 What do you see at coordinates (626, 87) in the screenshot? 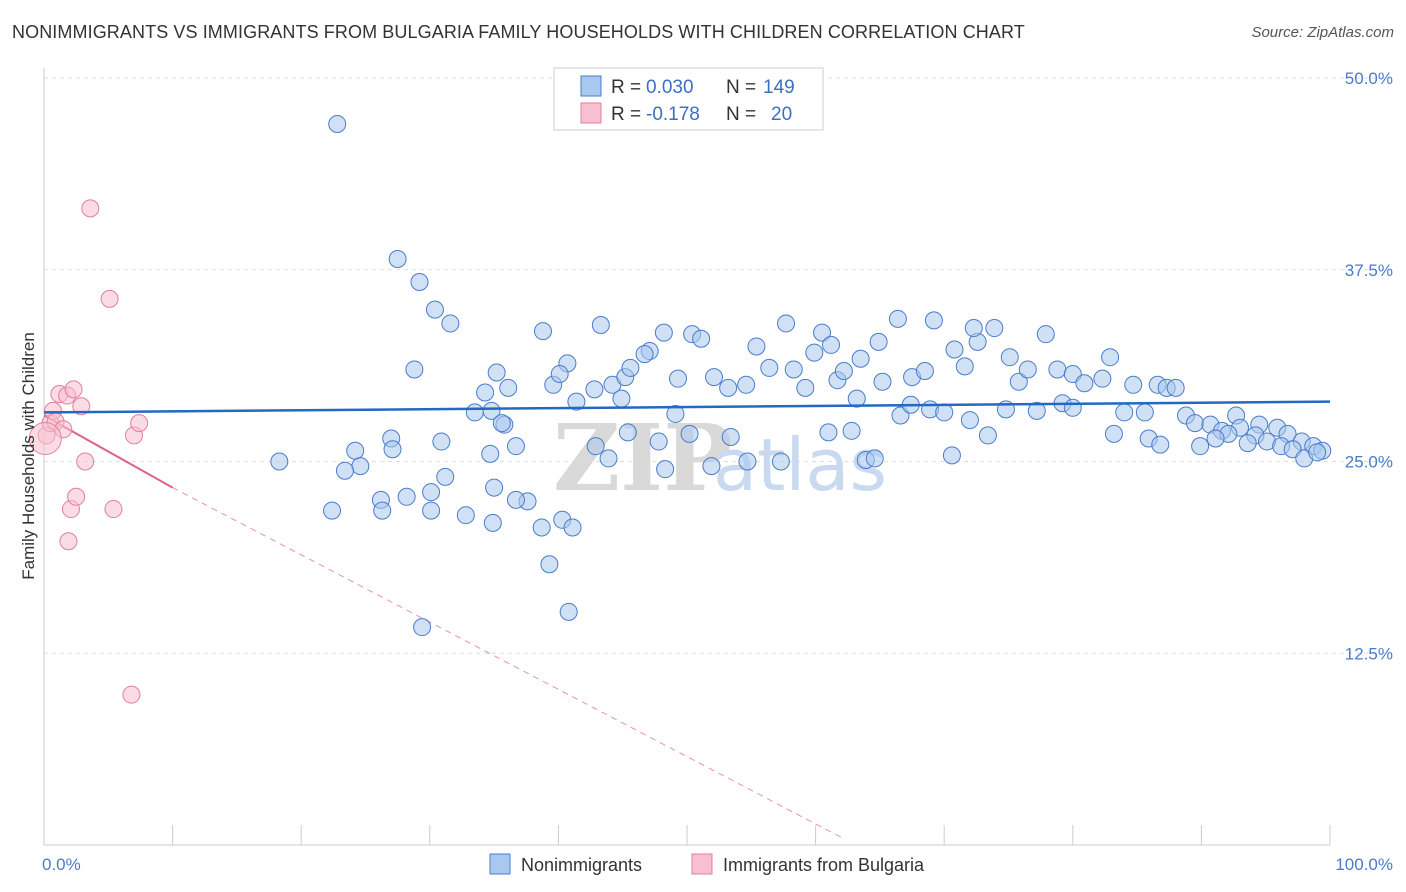
I see `legend-r-label-1: R =` at bounding box center [626, 87].